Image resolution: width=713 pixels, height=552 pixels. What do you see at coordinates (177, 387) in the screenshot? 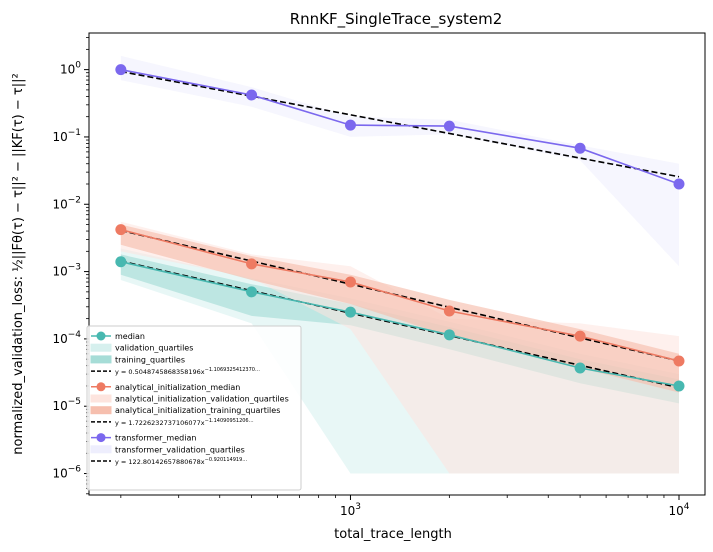
I see `legend-median-label-1: analytical_initialization_median` at bounding box center [177, 387].